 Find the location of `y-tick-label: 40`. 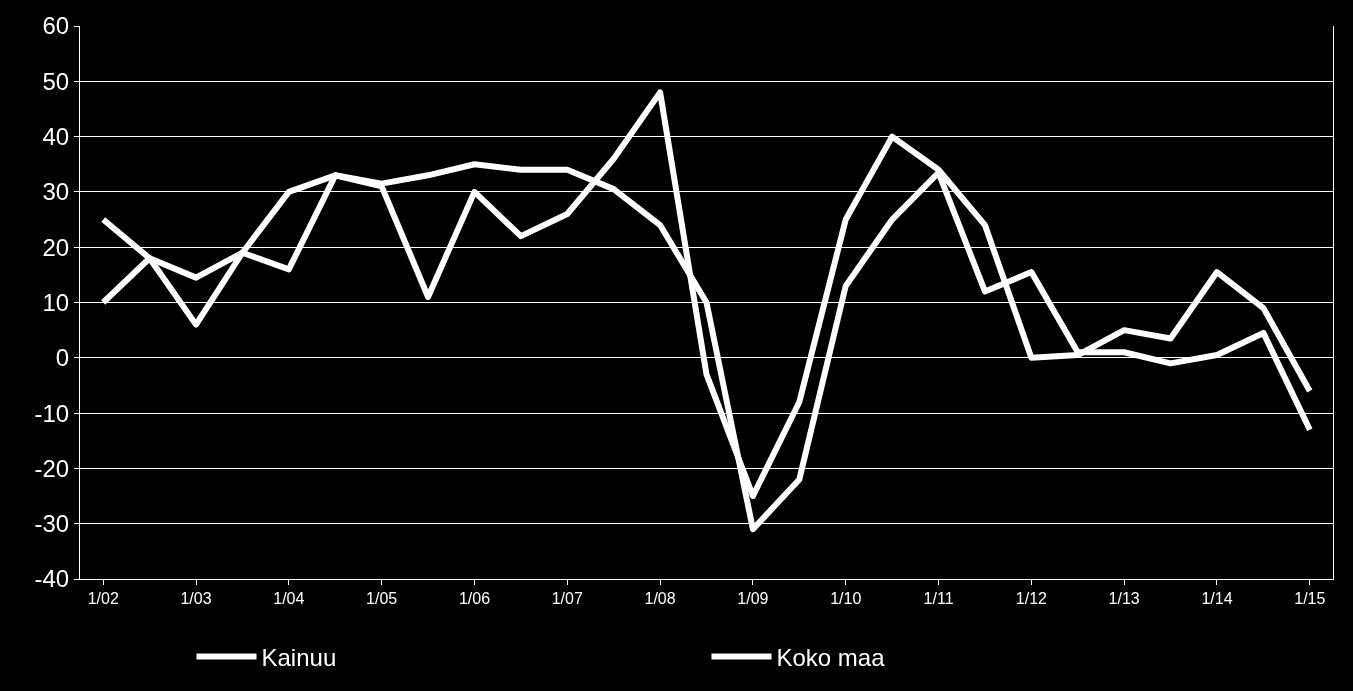

y-tick-label: 40 is located at coordinates (56, 136).